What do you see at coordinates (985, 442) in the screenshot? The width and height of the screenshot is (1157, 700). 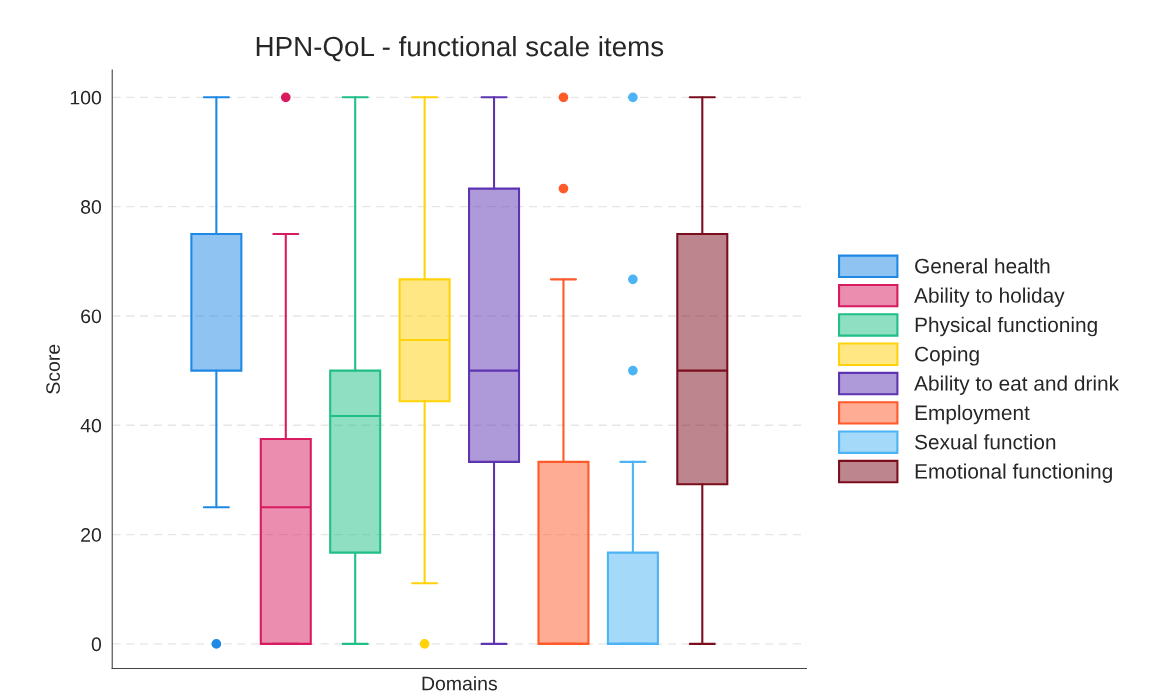 I see `legend-label: Sexual function` at bounding box center [985, 442].